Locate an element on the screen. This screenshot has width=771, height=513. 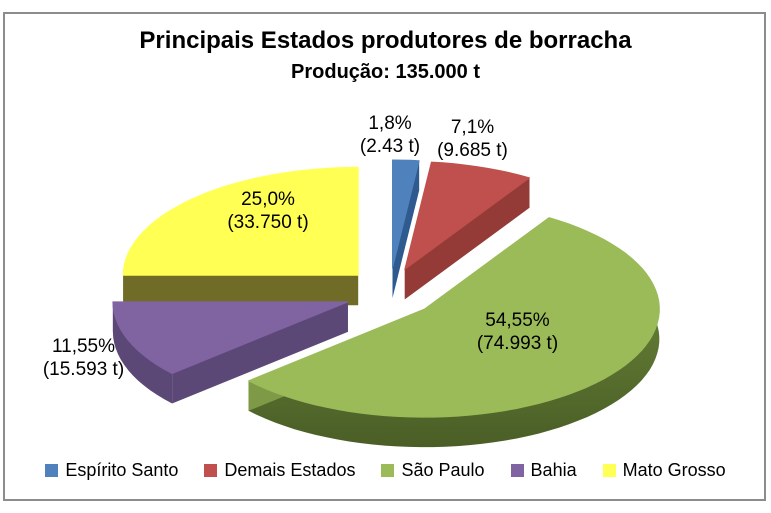
slice-value: (9.685 t) is located at coordinates (472, 150).